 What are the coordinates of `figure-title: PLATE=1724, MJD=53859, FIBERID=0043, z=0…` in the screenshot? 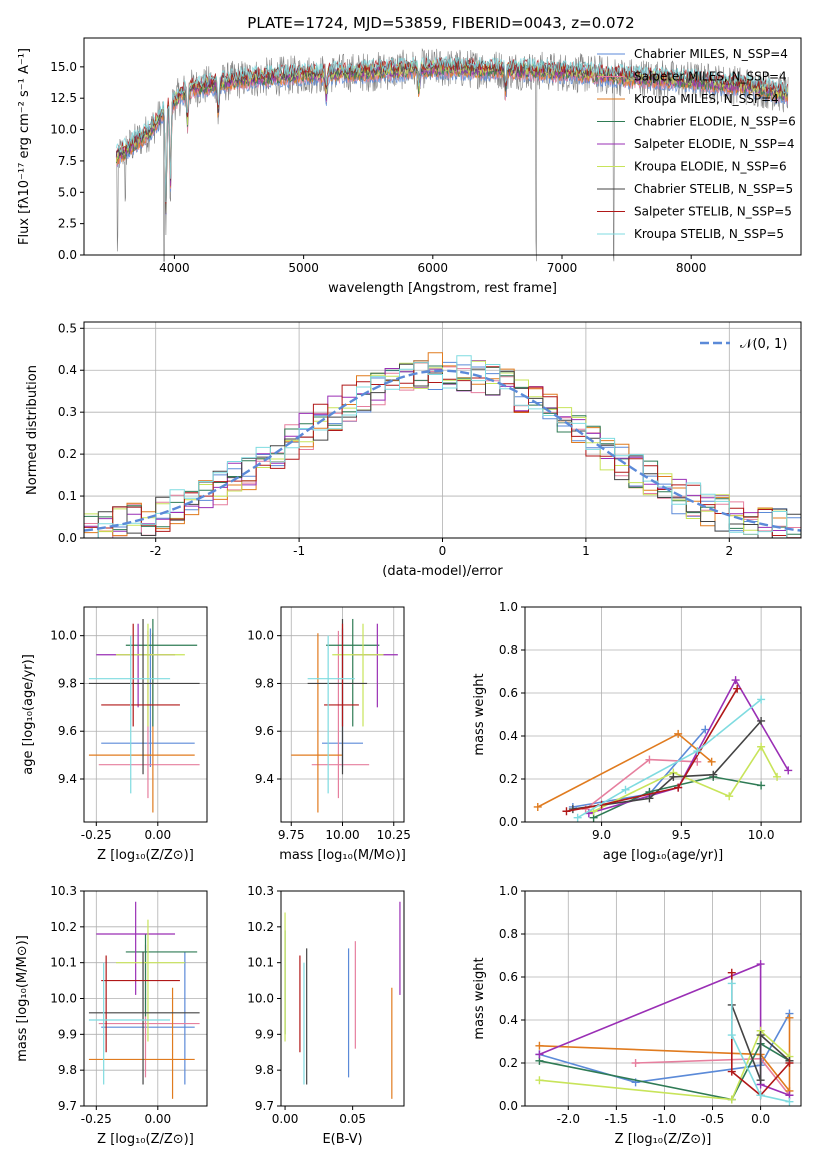 It's located at (440, 23).